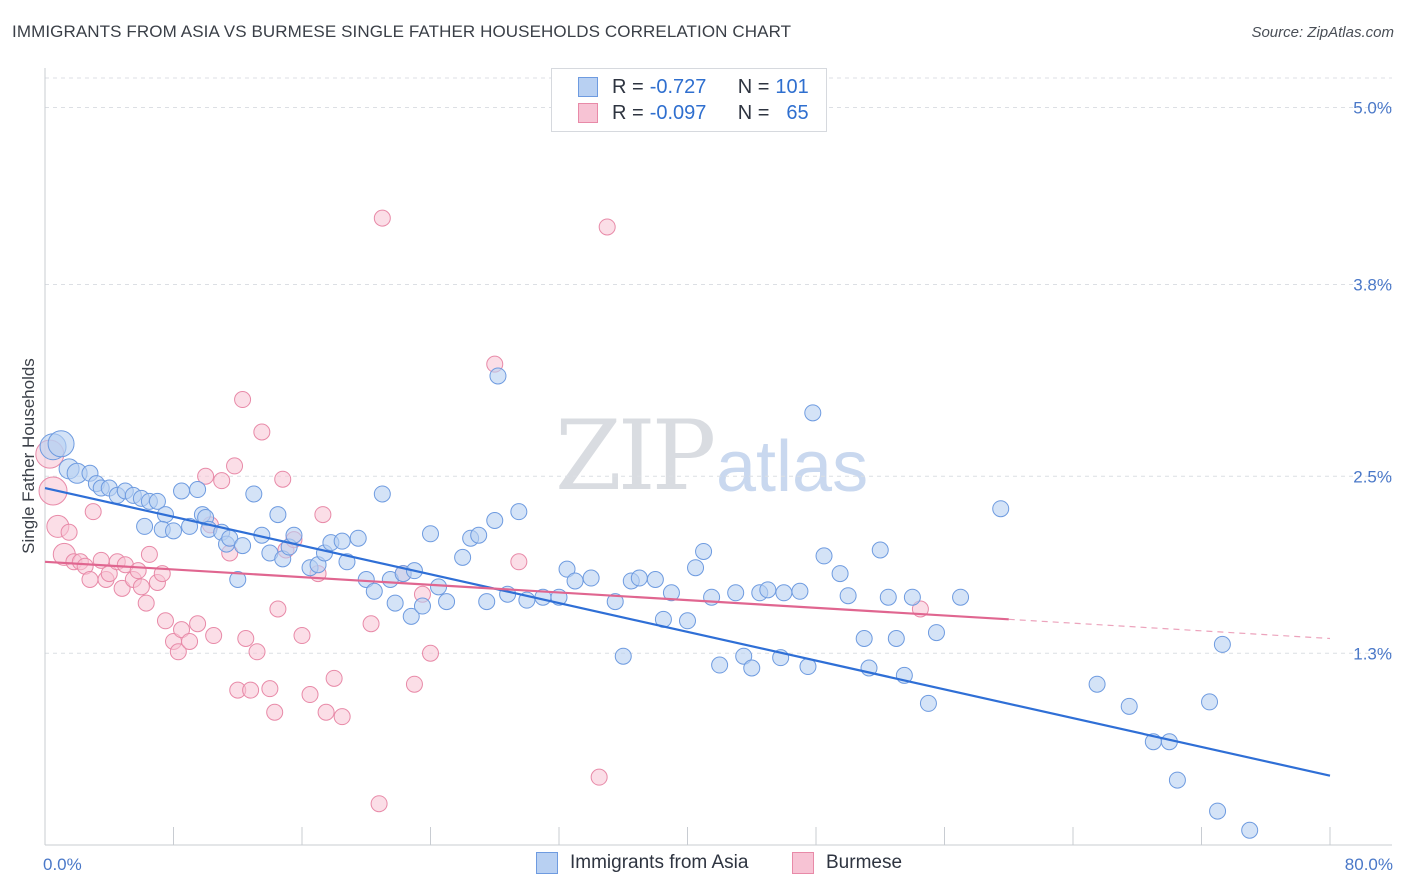  I want to click on watermark-atlas: atlas, so click(792, 467).